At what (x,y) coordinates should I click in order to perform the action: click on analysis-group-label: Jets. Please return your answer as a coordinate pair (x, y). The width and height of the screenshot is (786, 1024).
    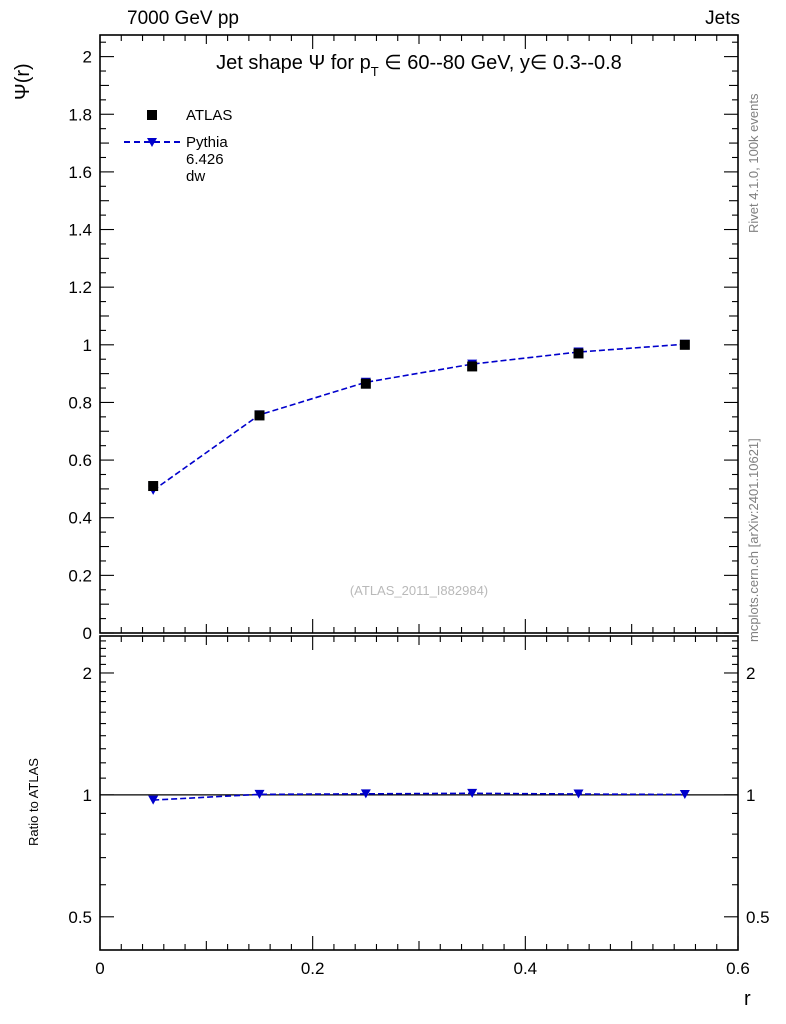
    Looking at the image, I should click on (722, 18).